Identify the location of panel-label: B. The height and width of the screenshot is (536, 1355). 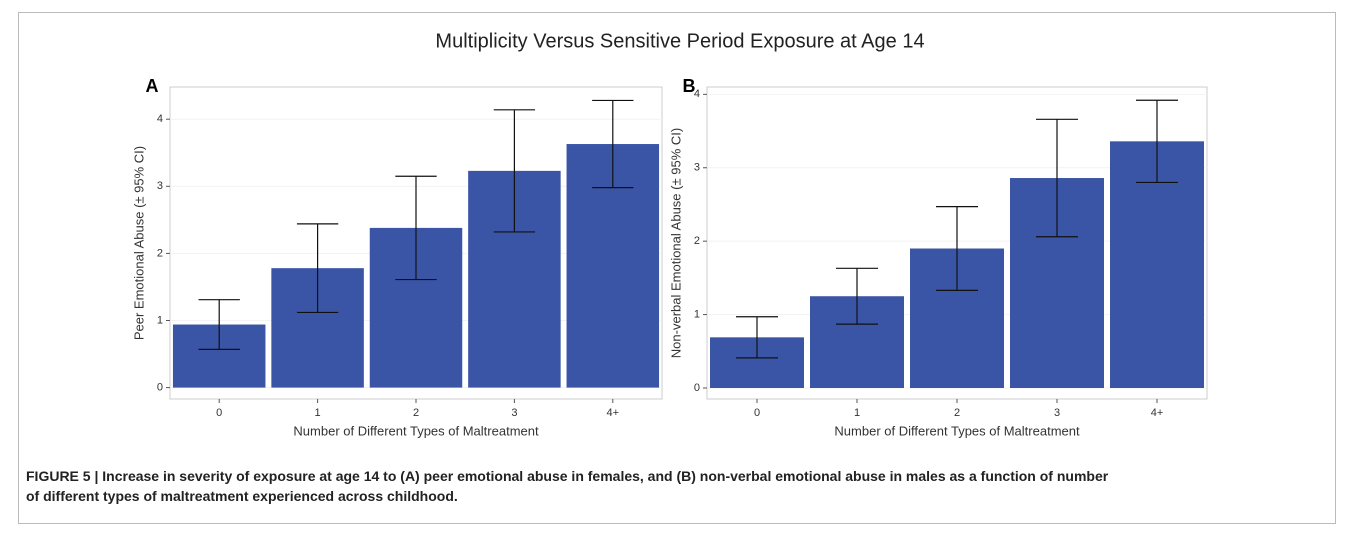
(689, 86).